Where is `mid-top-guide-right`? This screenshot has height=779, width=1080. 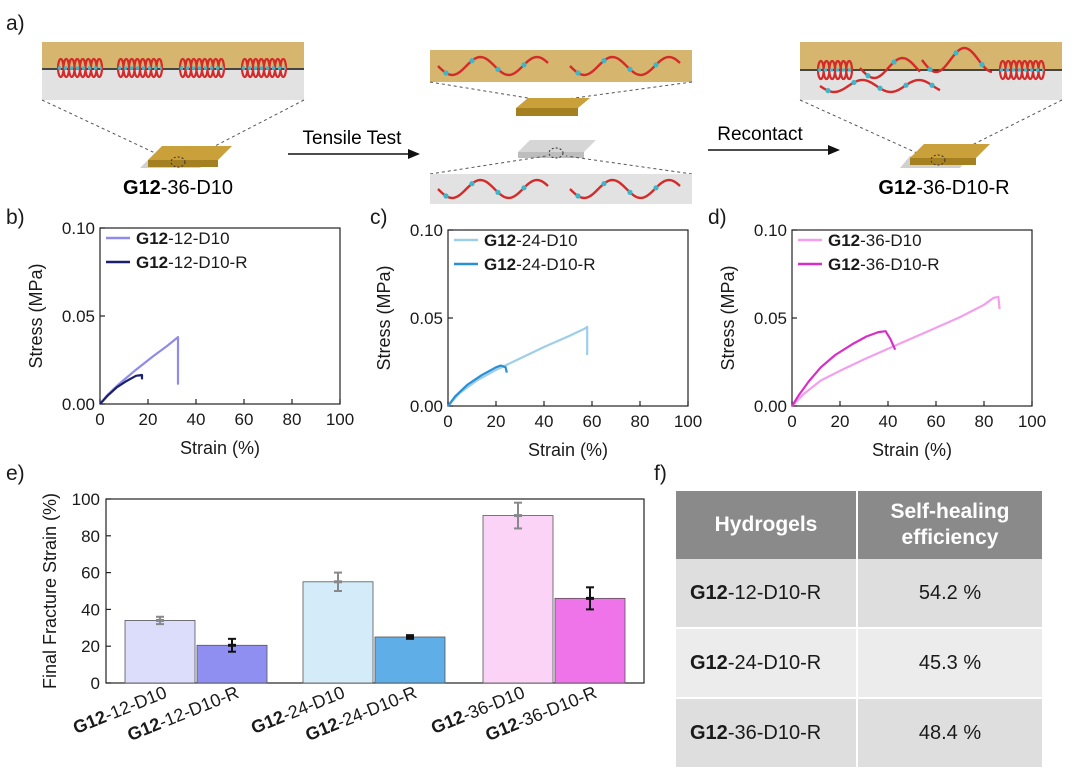 mid-top-guide-right is located at coordinates (626, 91).